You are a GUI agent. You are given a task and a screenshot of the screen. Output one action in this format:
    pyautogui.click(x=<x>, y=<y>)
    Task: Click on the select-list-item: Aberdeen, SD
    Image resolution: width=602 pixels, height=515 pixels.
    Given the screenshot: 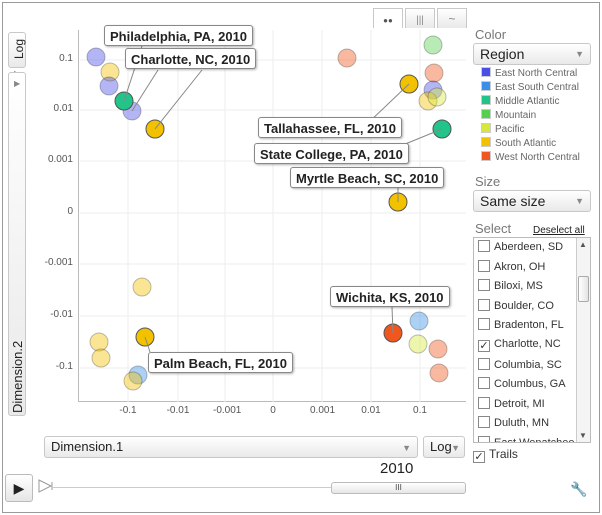 What is the action you would take?
    pyautogui.click(x=520, y=249)
    